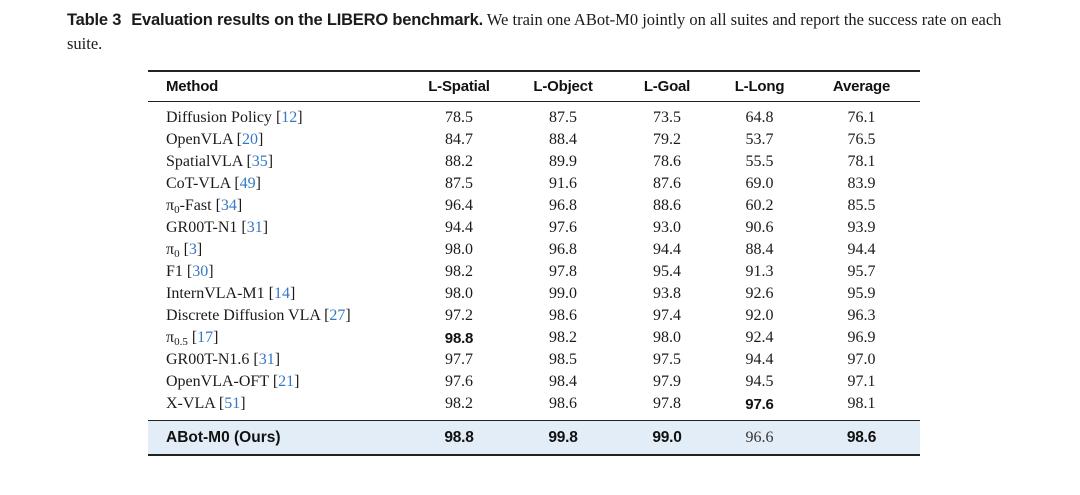  What do you see at coordinates (667, 86) in the screenshot?
I see `column-header-l-goal: L-Goal` at bounding box center [667, 86].